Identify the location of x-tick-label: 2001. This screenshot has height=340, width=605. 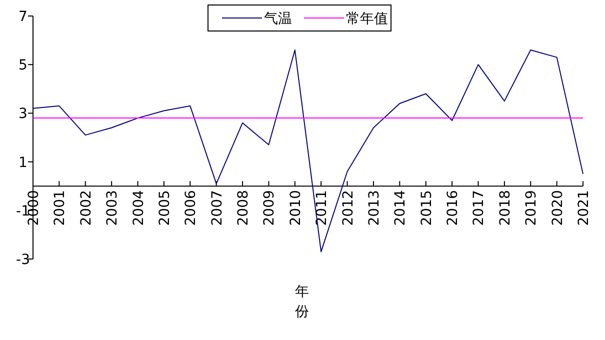
(60, 208).